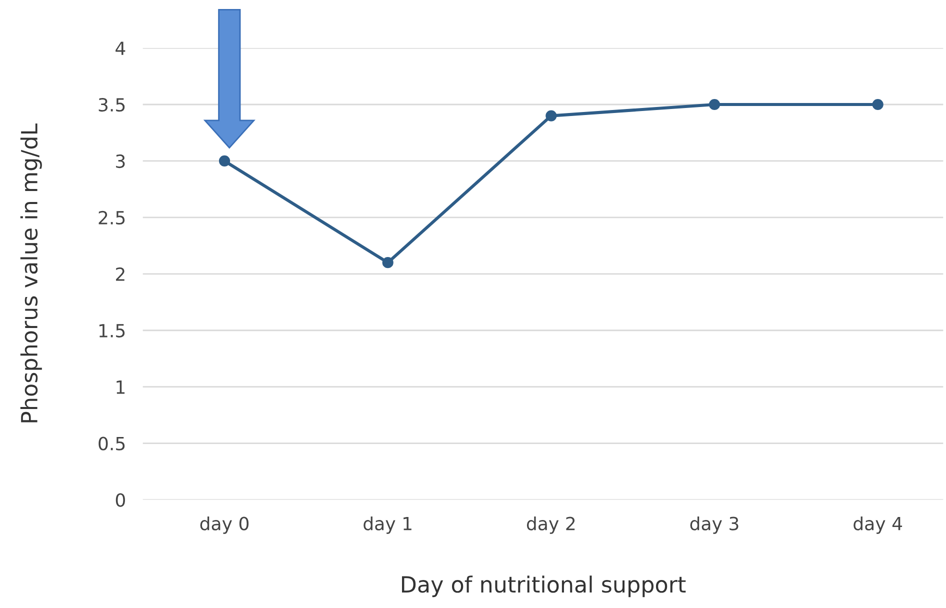  What do you see at coordinates (111, 105) in the screenshot?
I see `y-tick-label: 3.5` at bounding box center [111, 105].